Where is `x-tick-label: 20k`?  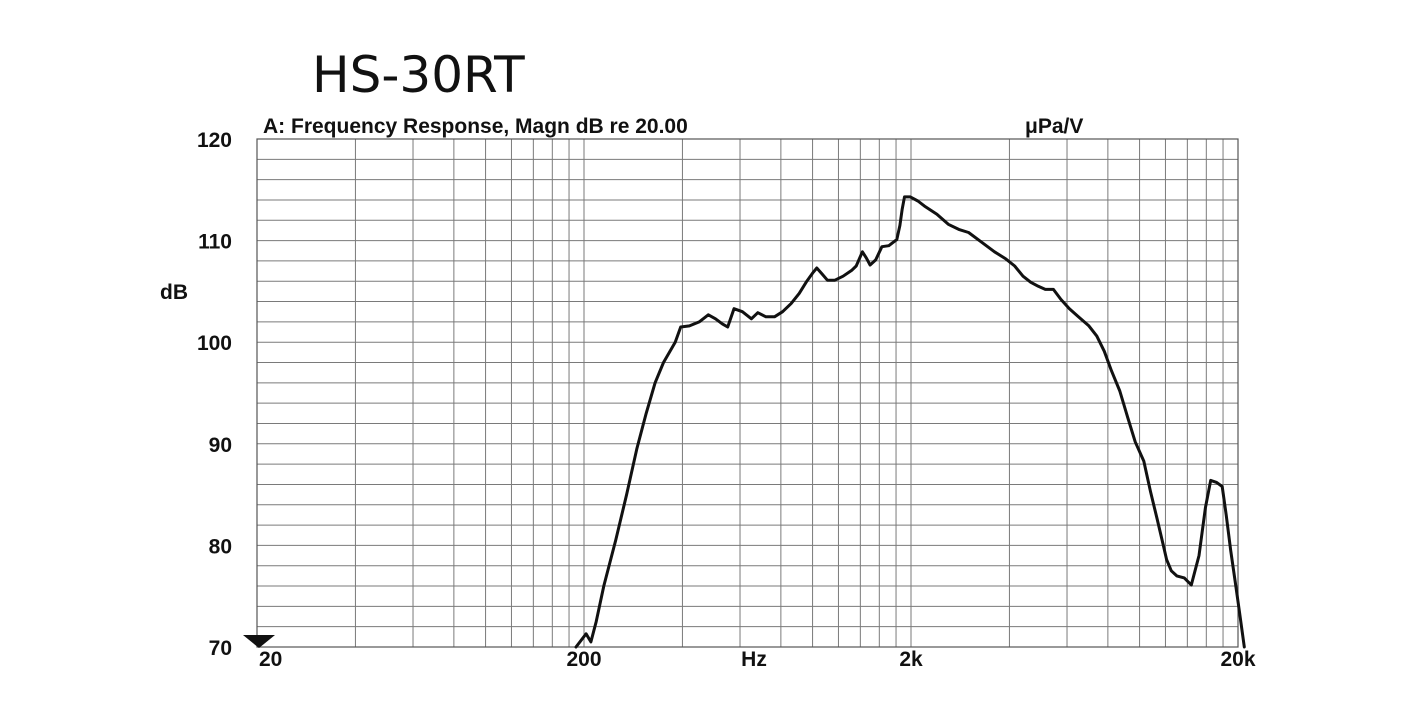 x-tick-label: 20k is located at coordinates (1237, 659).